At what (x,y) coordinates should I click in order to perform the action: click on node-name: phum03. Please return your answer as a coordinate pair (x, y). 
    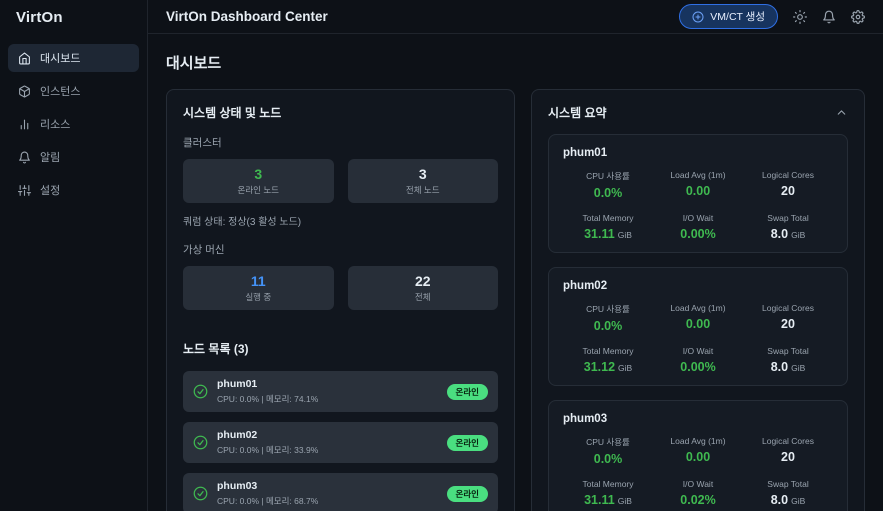
    Looking at the image, I should click on (237, 486).